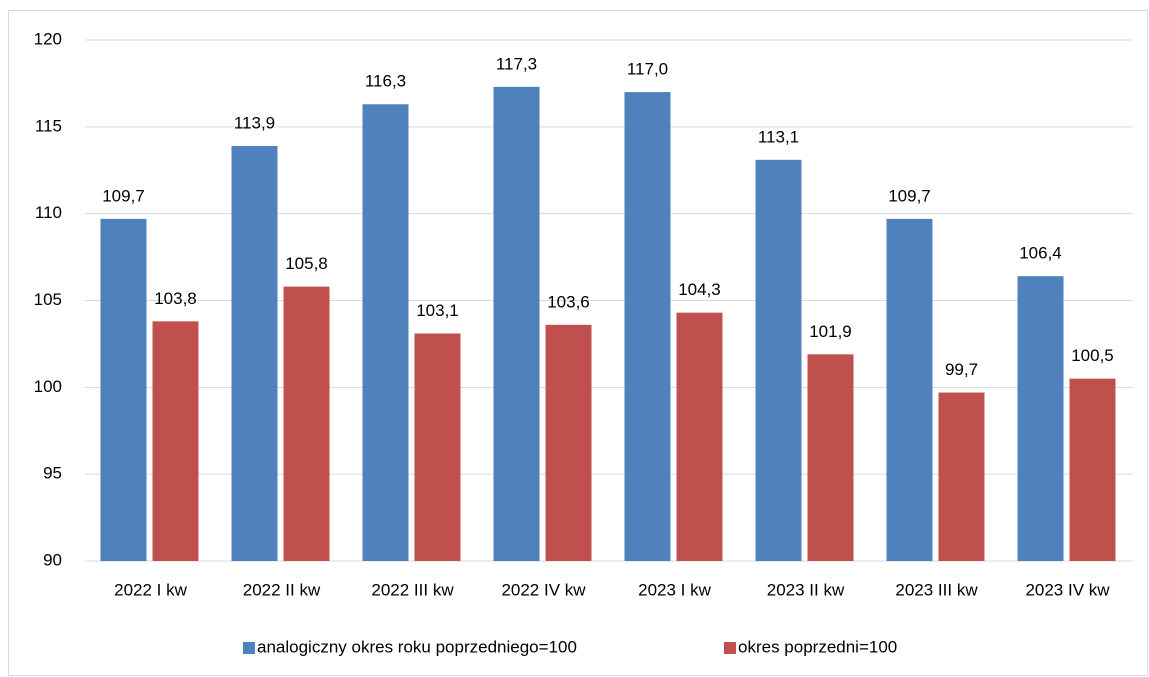 The height and width of the screenshot is (677, 1149). Describe the element at coordinates (48, 386) in the screenshot. I see `y-tick-label: 100` at that location.